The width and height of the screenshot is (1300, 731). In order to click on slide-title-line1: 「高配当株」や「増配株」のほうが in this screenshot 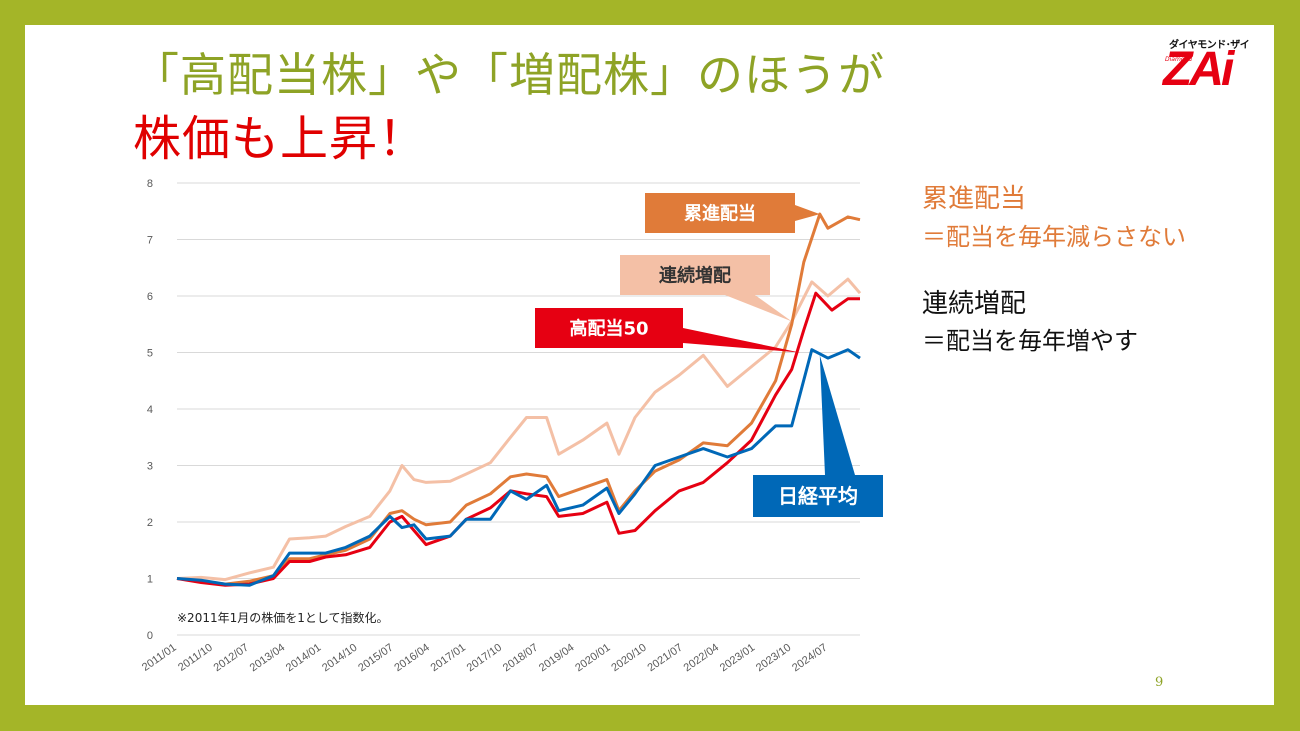, I will do `click(509, 75)`.